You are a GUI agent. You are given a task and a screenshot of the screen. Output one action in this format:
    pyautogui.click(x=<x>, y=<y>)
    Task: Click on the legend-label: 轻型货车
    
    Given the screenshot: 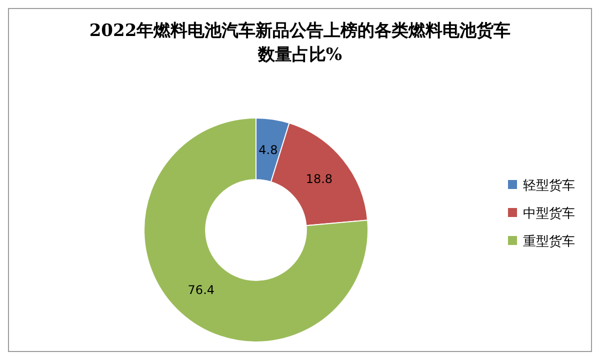 What is the action you would take?
    pyautogui.click(x=549, y=186)
    